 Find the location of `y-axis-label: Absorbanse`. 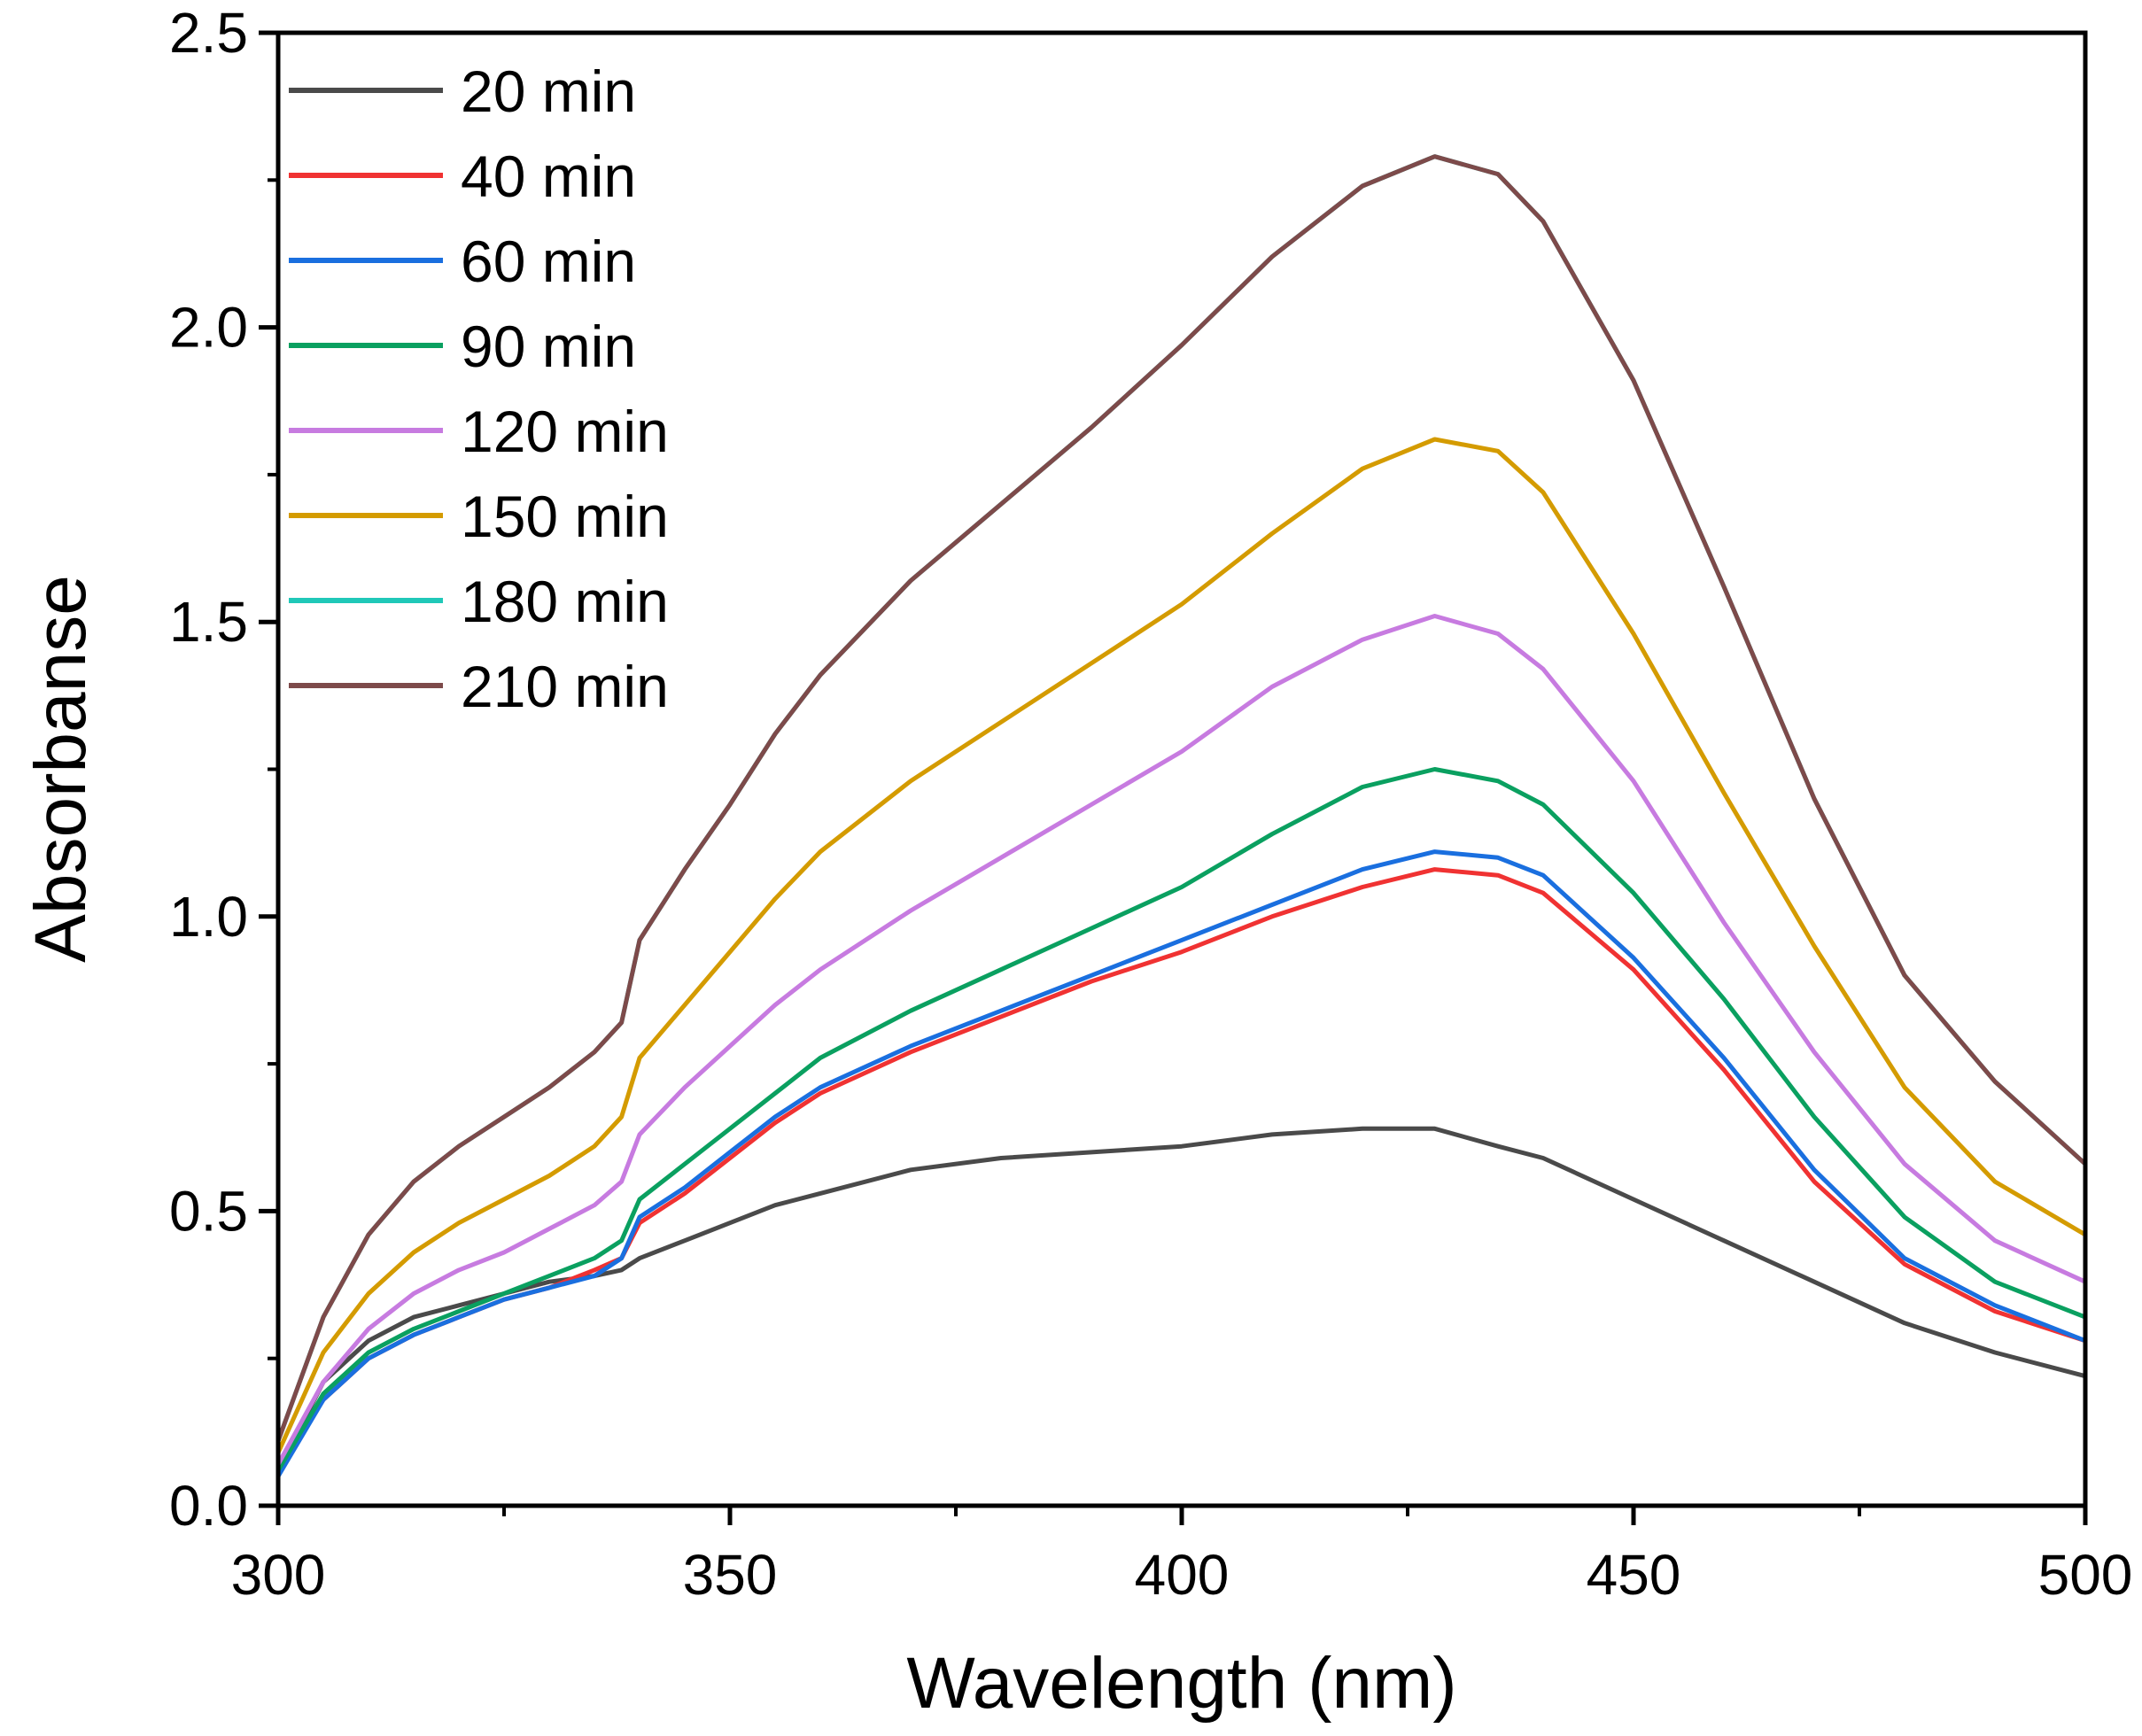

y-axis-label: Absorbanse is located at coordinates (60, 769).